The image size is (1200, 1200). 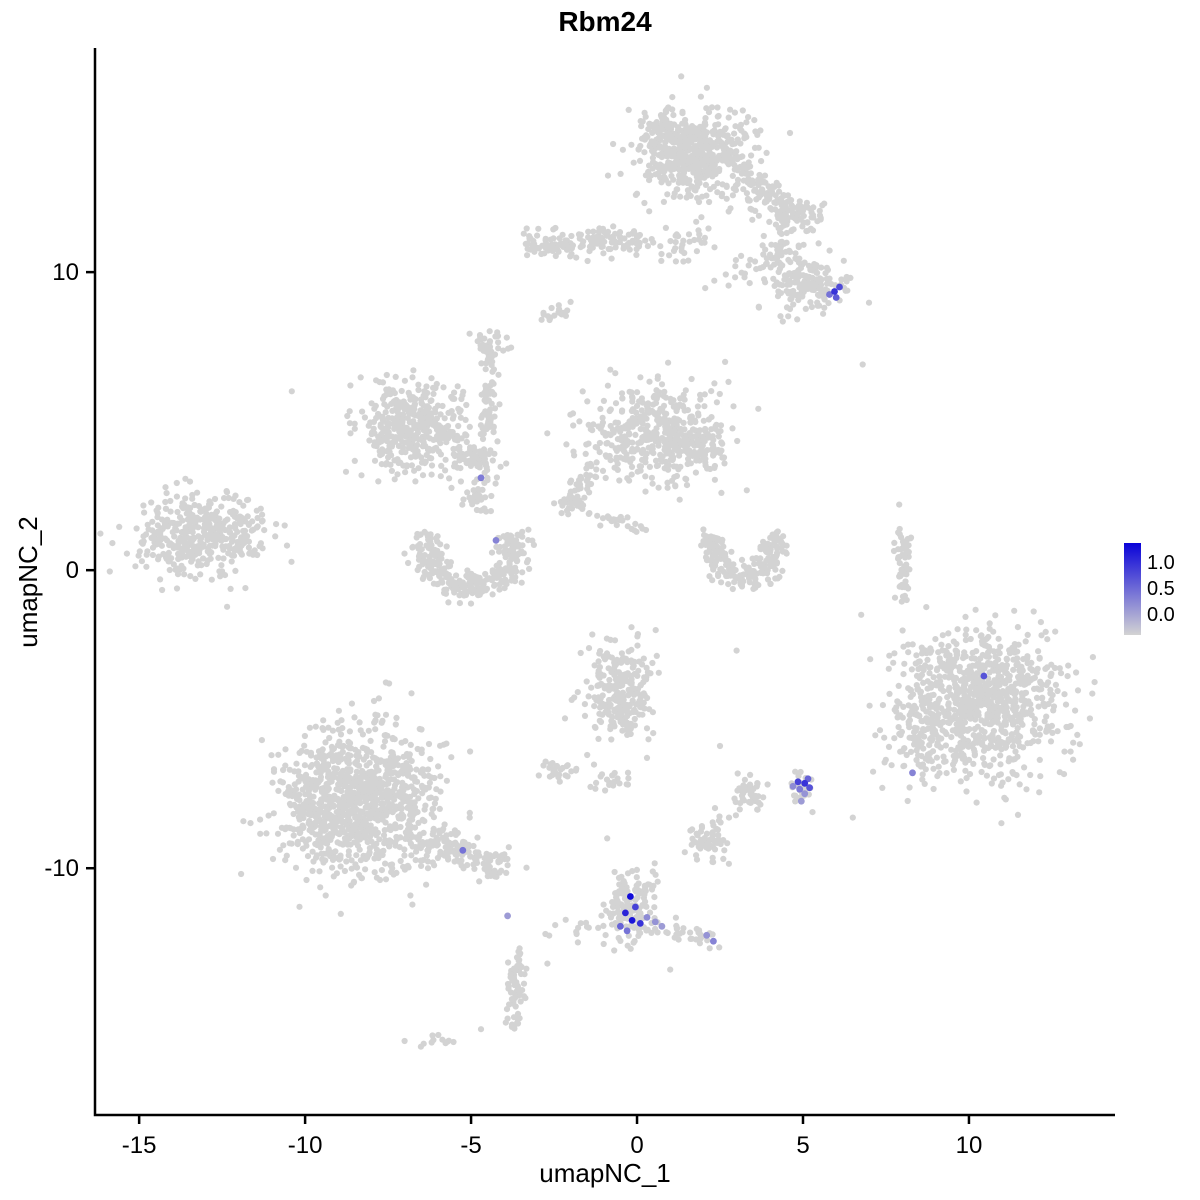 I want to click on x-tick-label: 5, so click(x=802, y=1145).